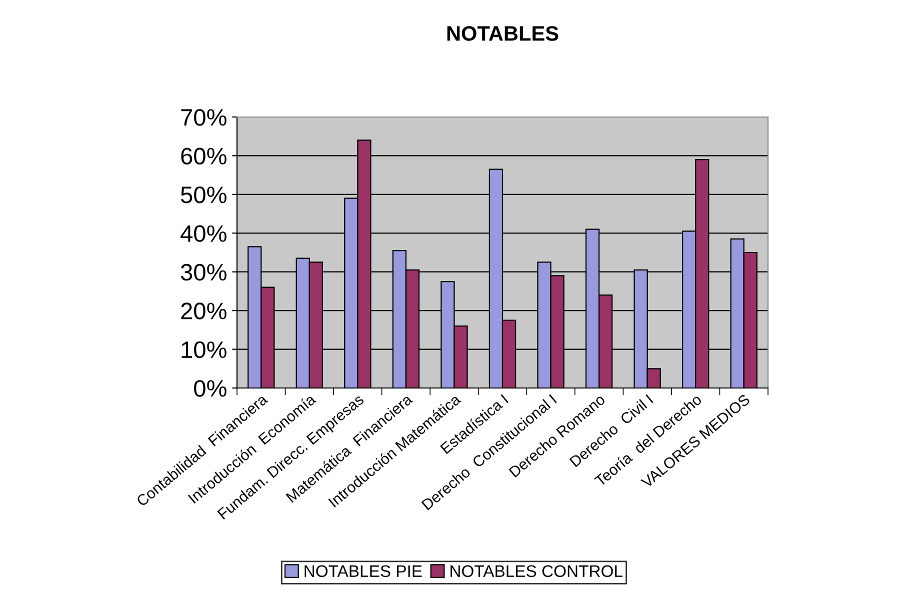 The height and width of the screenshot is (595, 908). Describe the element at coordinates (363, 571) in the screenshot. I see `legend-label: NOTABLES PIE` at that location.